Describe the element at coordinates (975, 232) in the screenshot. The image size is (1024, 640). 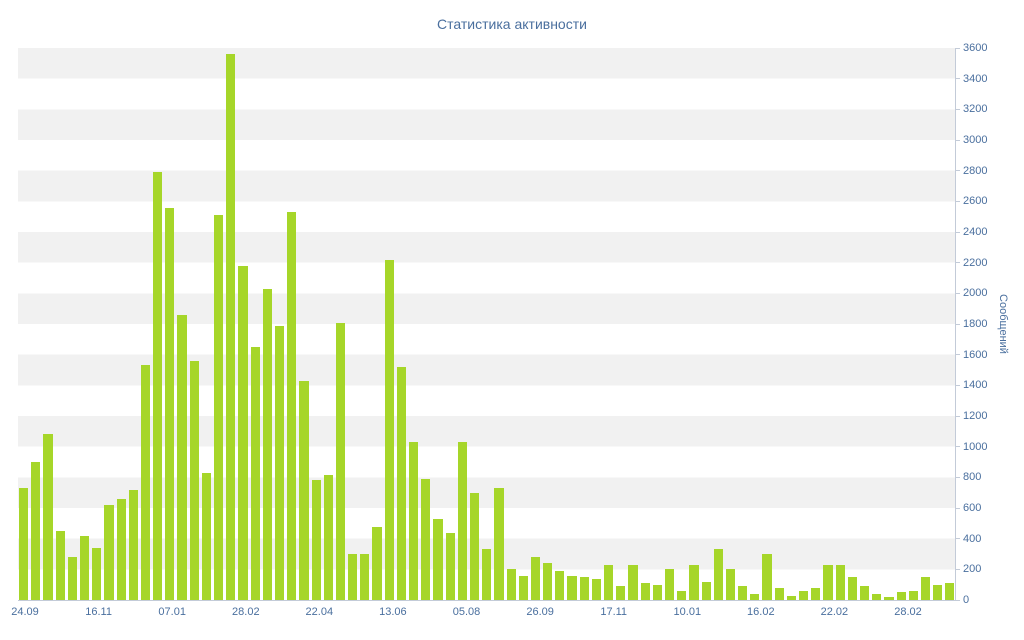
I see `y-tick-text: 2400` at that location.